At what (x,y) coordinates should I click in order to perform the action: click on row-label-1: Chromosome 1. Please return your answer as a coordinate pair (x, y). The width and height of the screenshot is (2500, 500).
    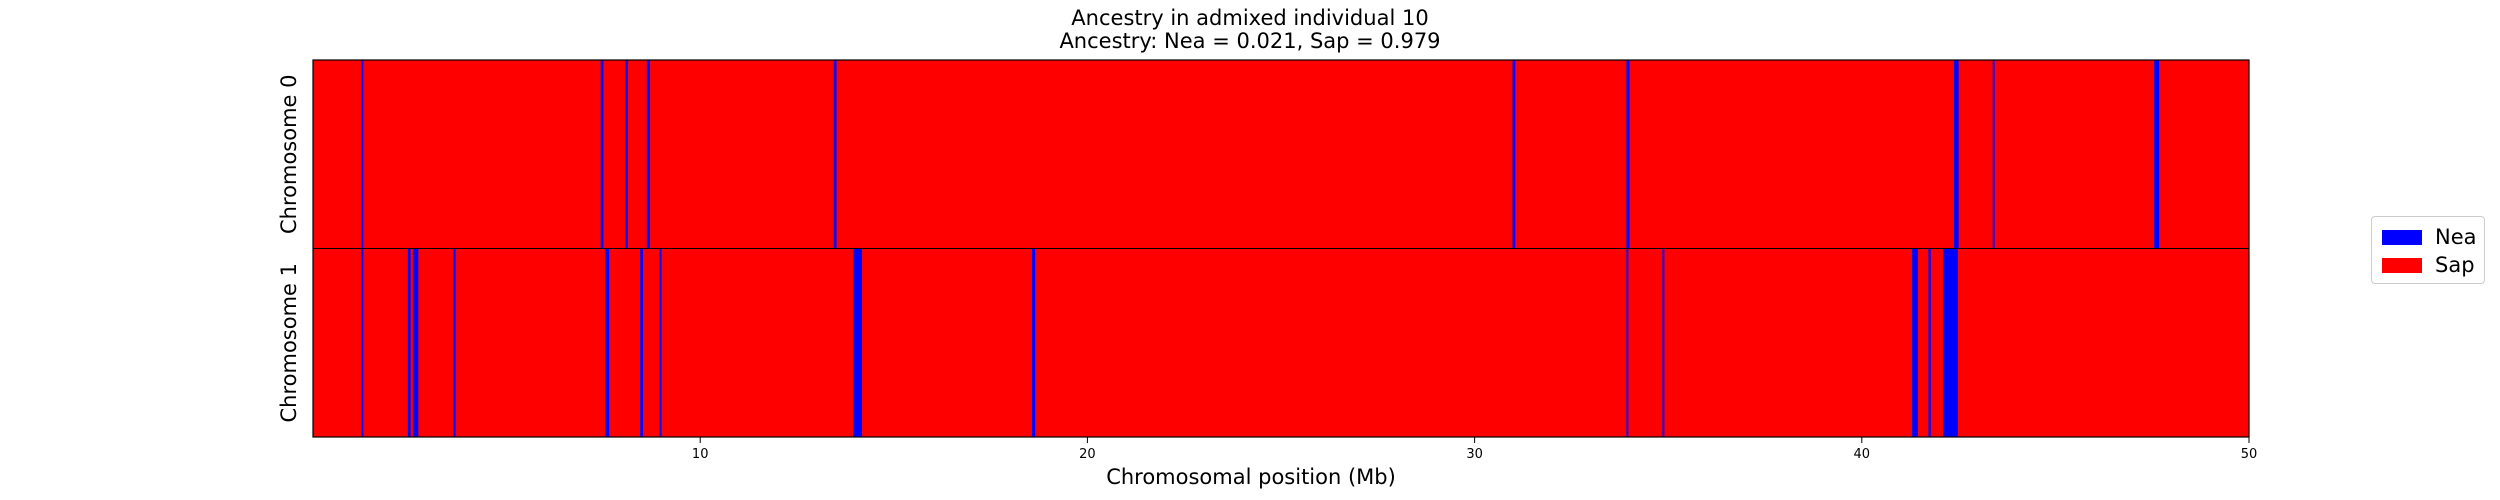
    Looking at the image, I should click on (289, 343).